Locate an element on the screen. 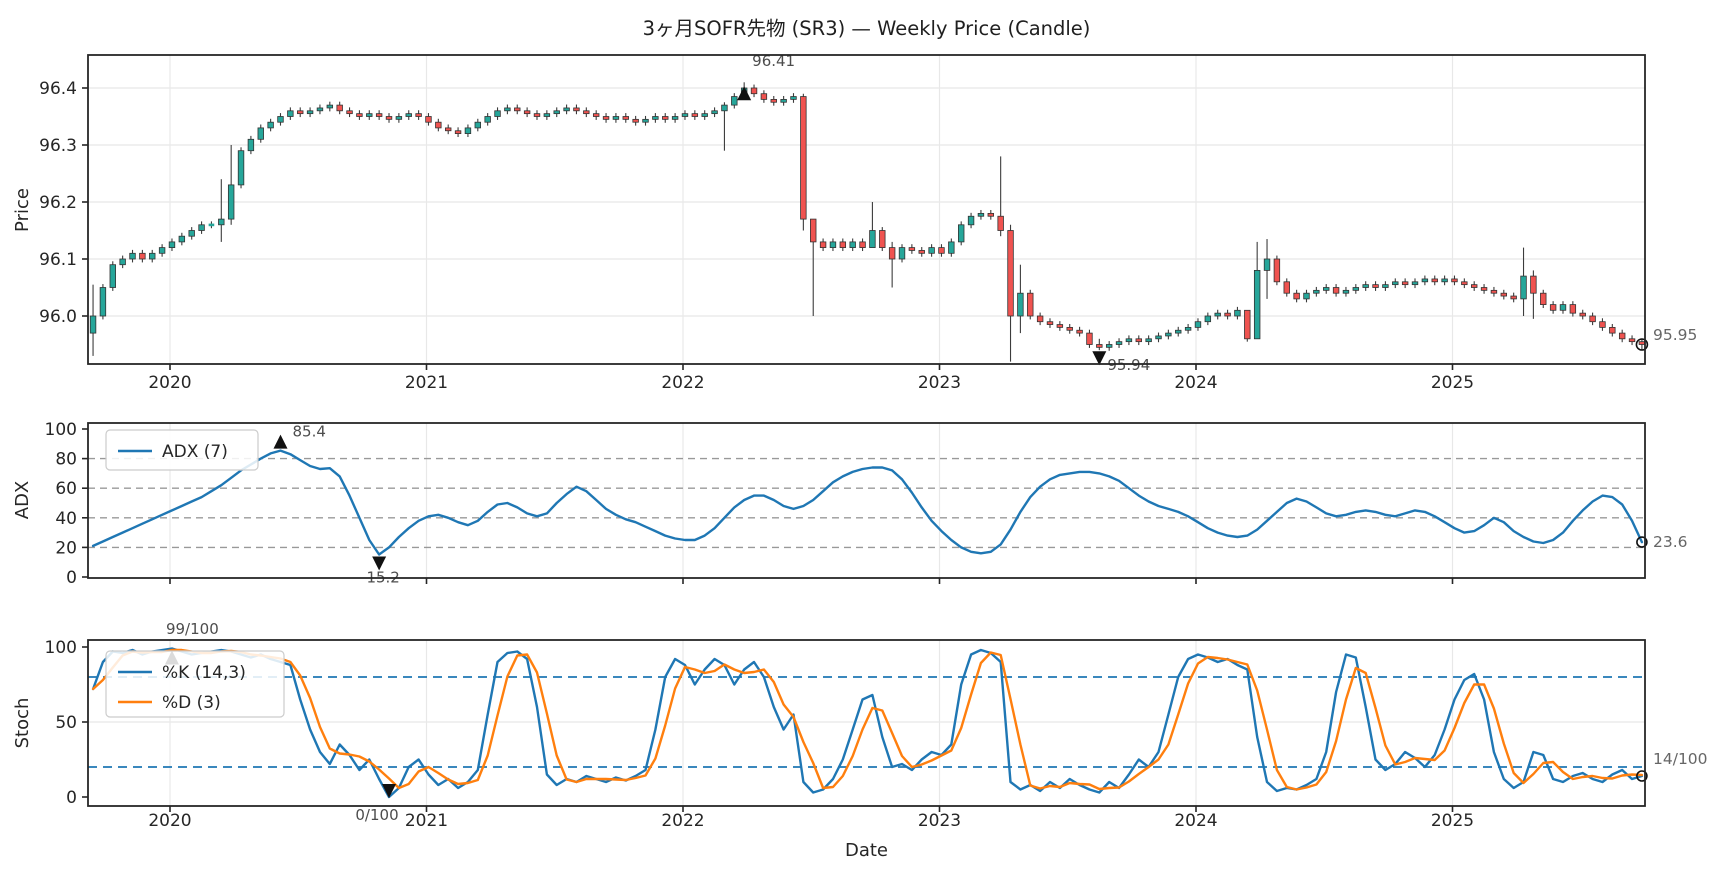 The width and height of the screenshot is (1728, 878). adx-ytick: 60 is located at coordinates (66, 489).